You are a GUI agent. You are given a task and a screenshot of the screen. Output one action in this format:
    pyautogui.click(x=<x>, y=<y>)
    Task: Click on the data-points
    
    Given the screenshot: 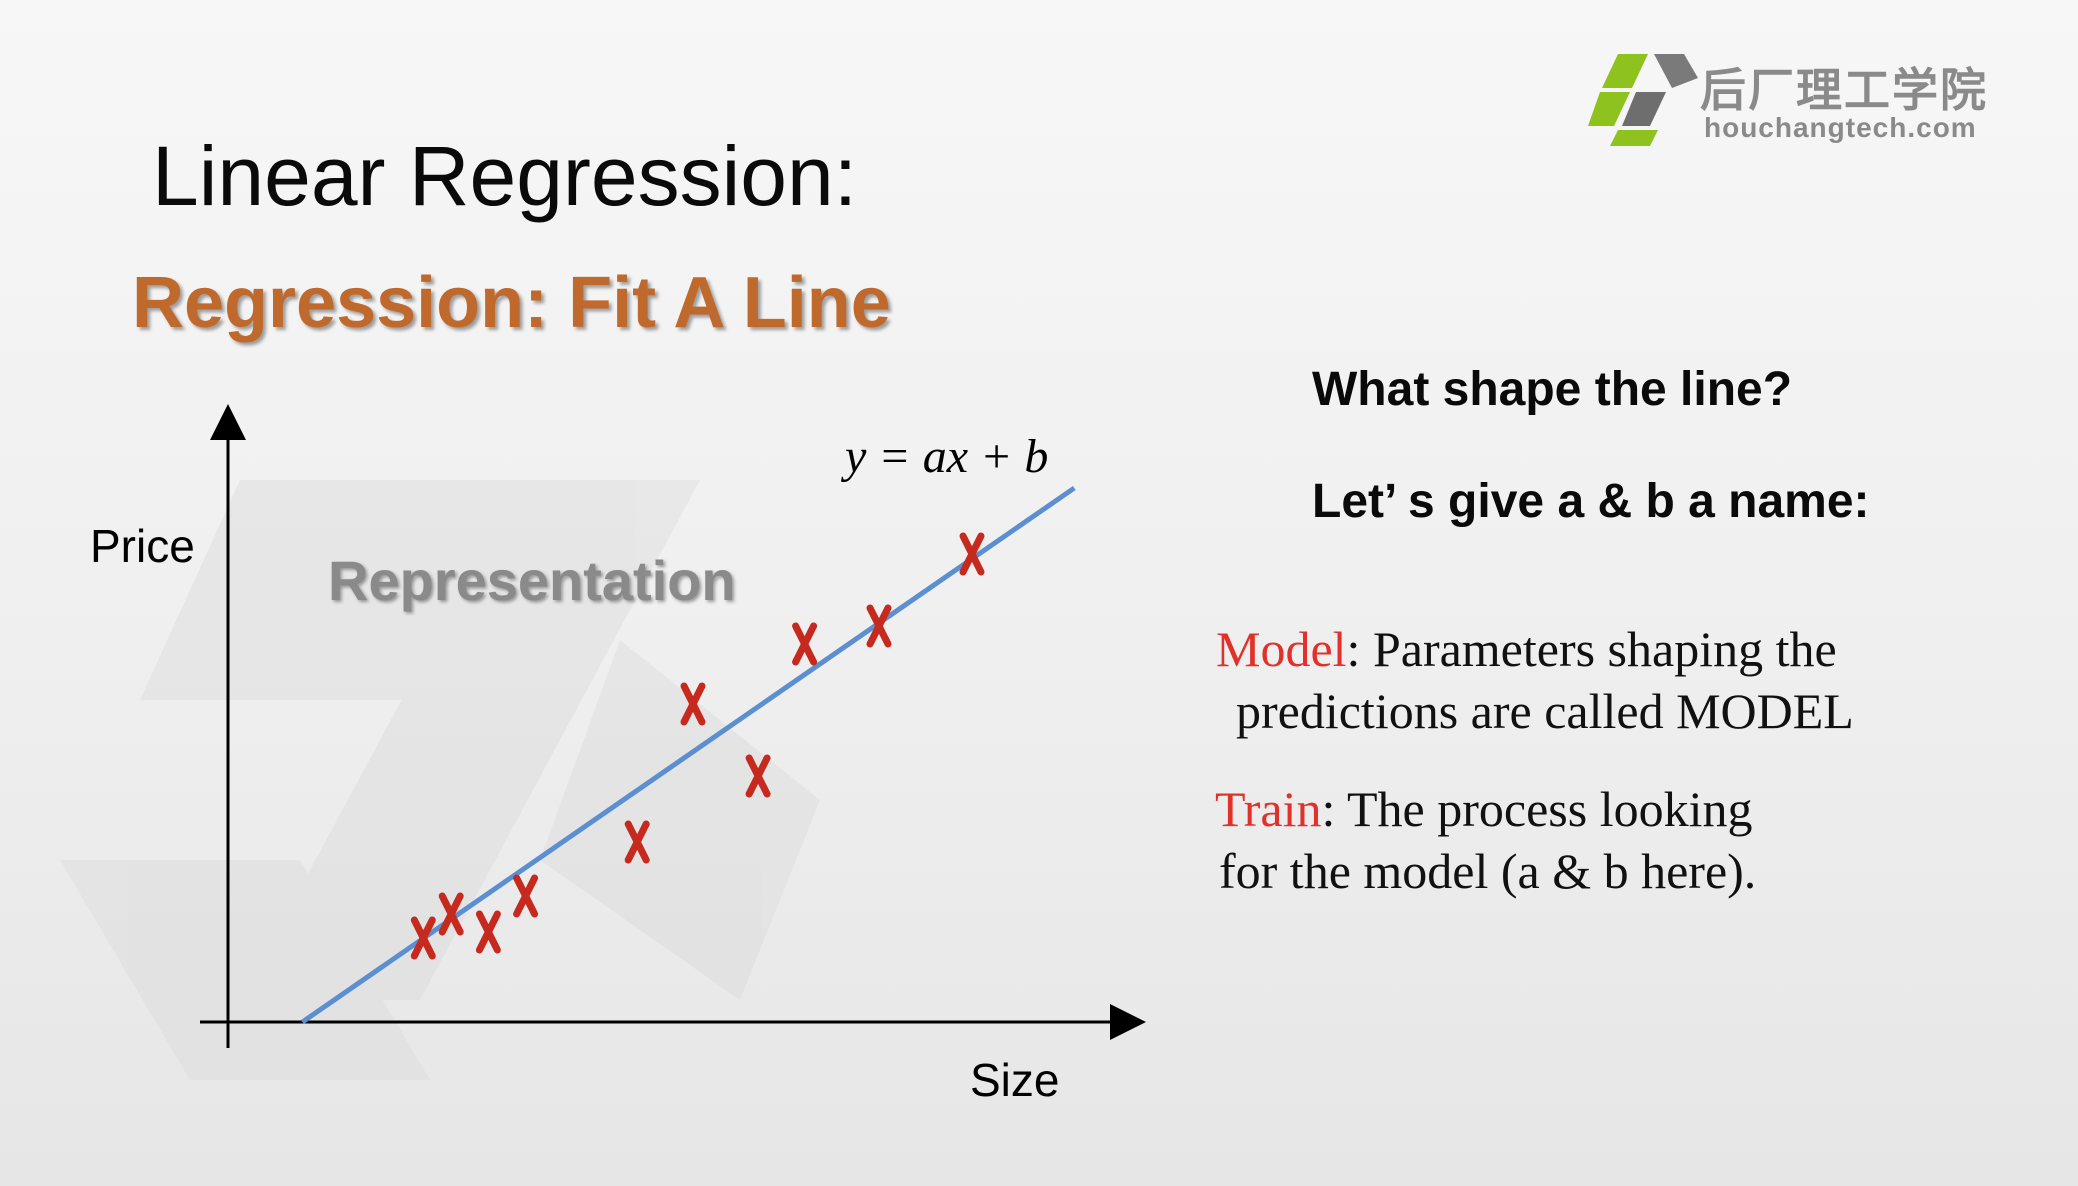 What is the action you would take?
    pyautogui.click(x=697, y=746)
    